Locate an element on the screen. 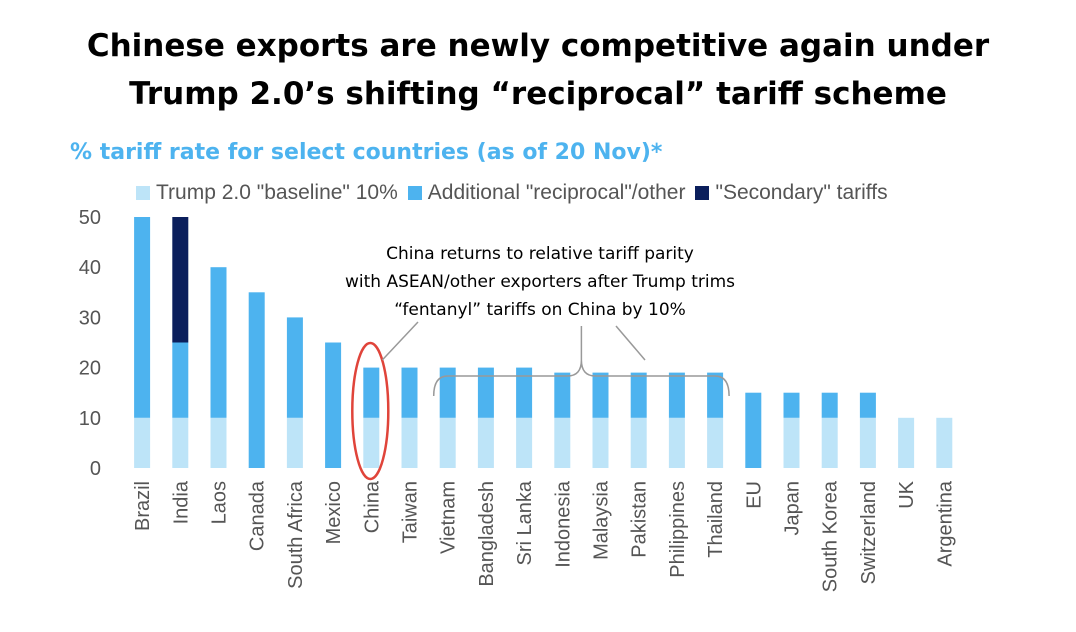 This screenshot has height=632, width=1076. x-tick-label: Sri Lanka is located at coordinates (525, 522).